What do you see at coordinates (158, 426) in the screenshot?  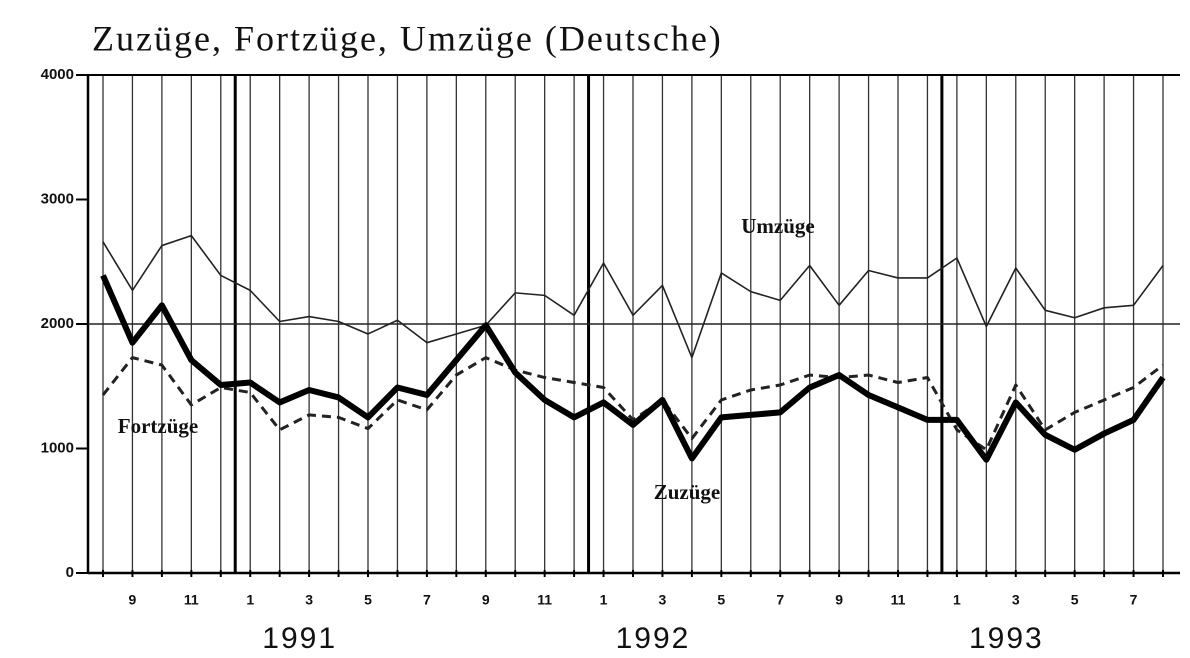 I see `series-label: Fortzüge` at bounding box center [158, 426].